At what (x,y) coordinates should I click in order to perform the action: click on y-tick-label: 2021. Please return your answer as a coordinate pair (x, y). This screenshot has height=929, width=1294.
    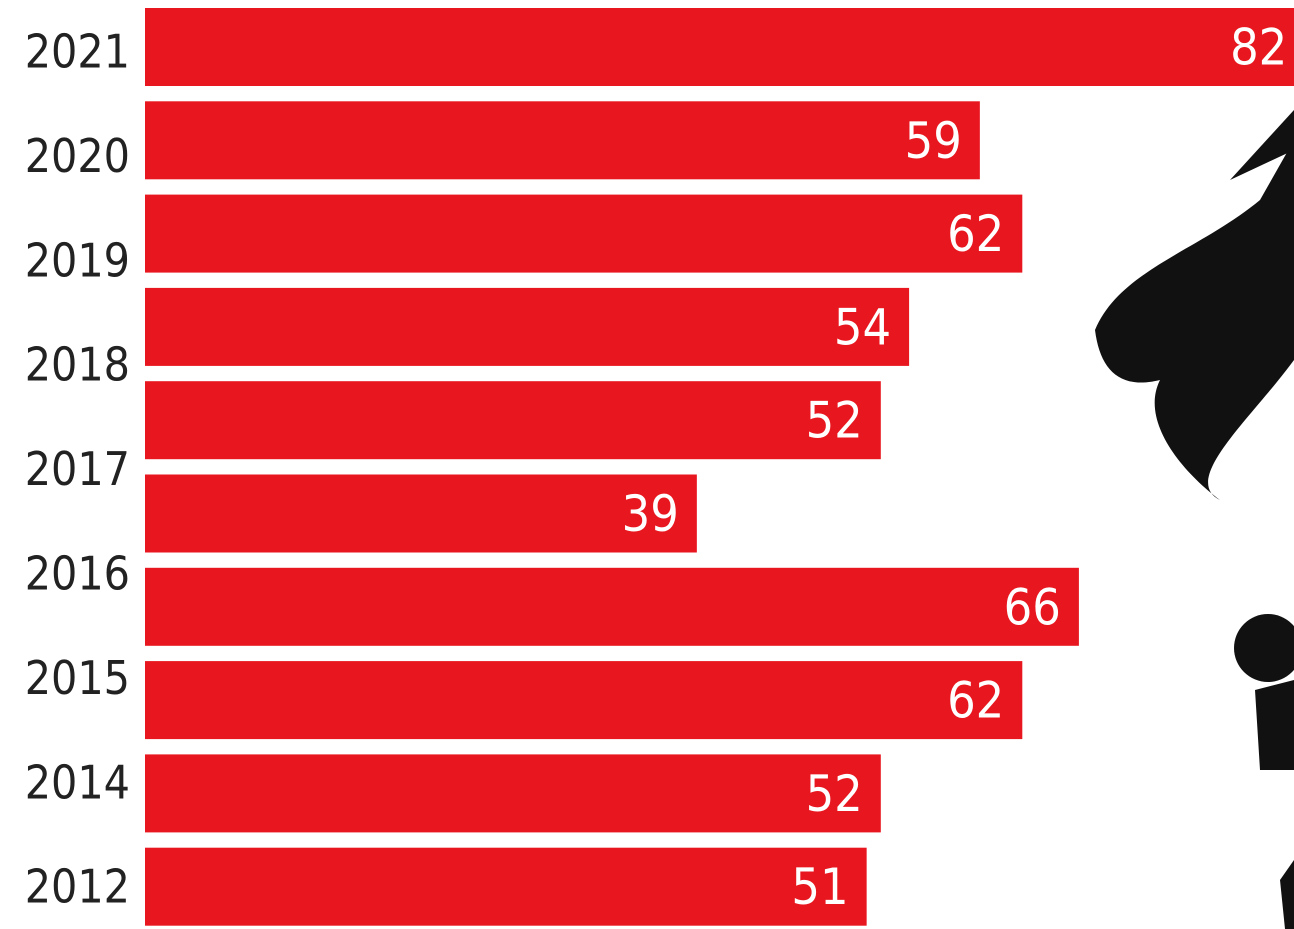
    Looking at the image, I should click on (77, 52).